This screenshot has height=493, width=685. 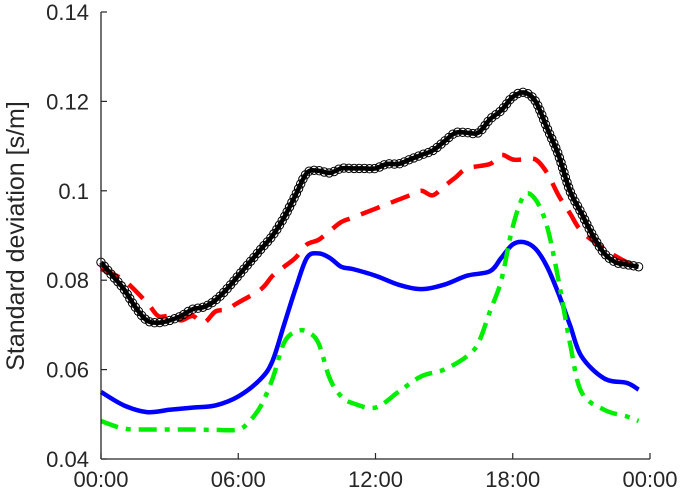 What do you see at coordinates (73, 191) in the screenshot?
I see `y-tick-label: 0.1` at bounding box center [73, 191].